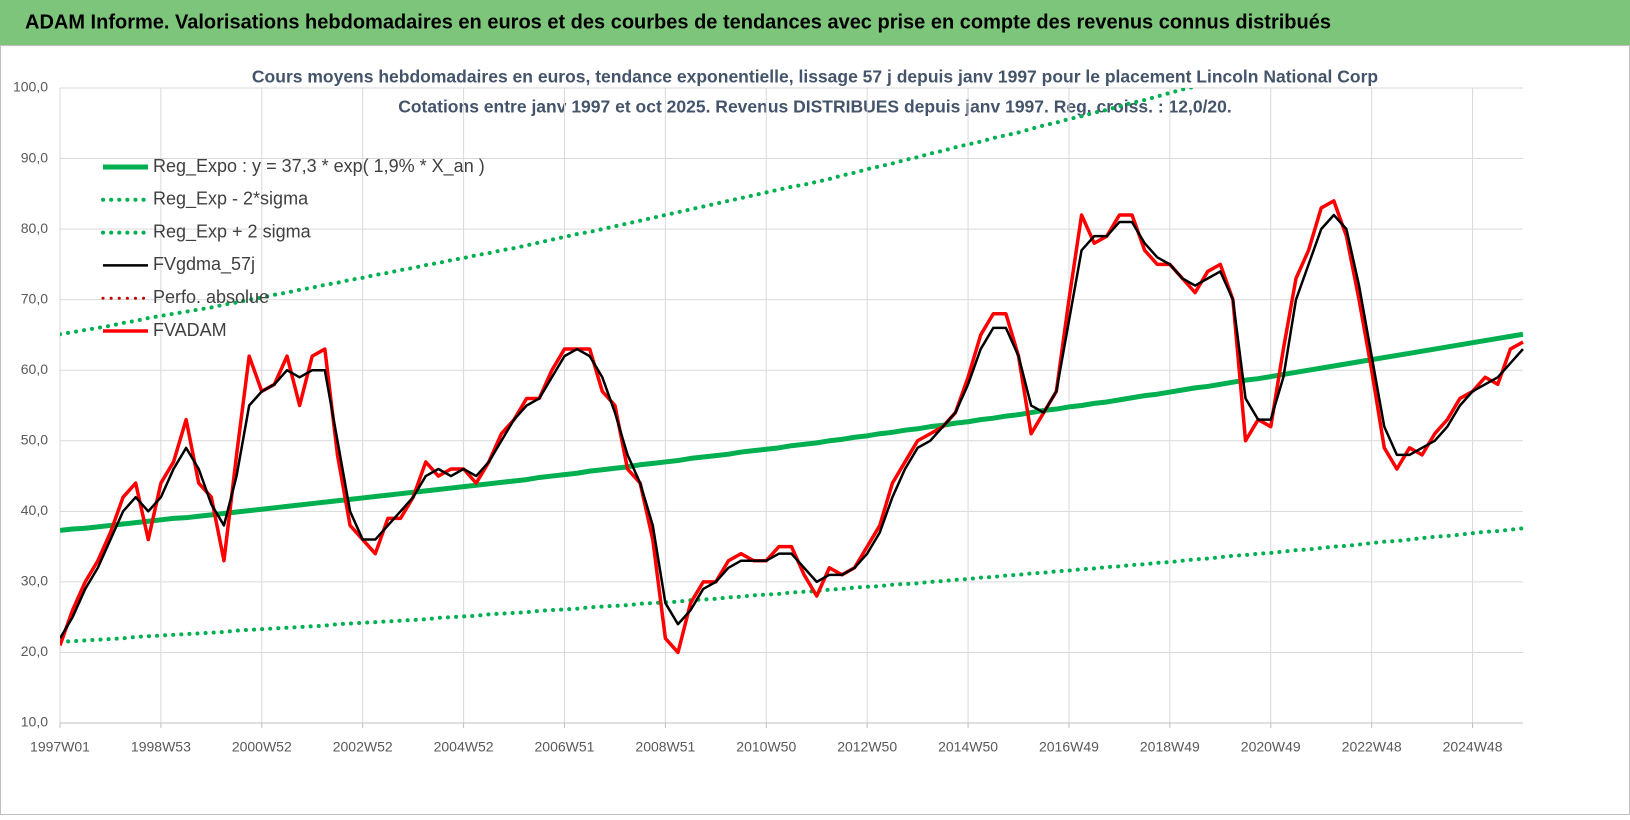  What do you see at coordinates (319, 166) in the screenshot?
I see `legend-label: Reg_Expo : y = 37,3 * exp( 1,9% * X_an )` at bounding box center [319, 166].